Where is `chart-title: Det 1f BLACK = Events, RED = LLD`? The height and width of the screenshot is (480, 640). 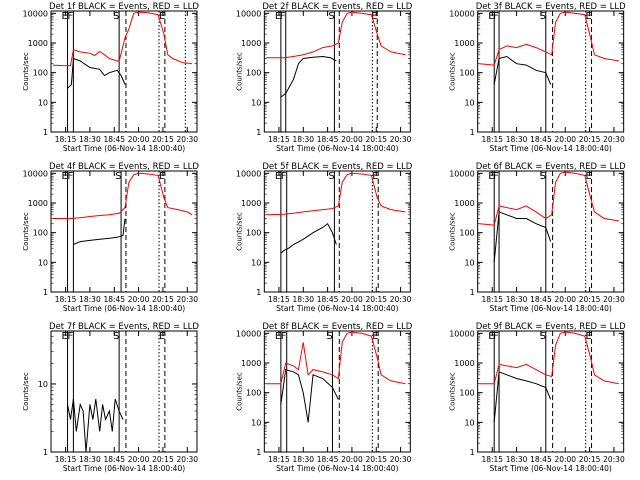 chart-title: Det 1f BLACK = Events, RED = LLD is located at coordinates (124, 7).